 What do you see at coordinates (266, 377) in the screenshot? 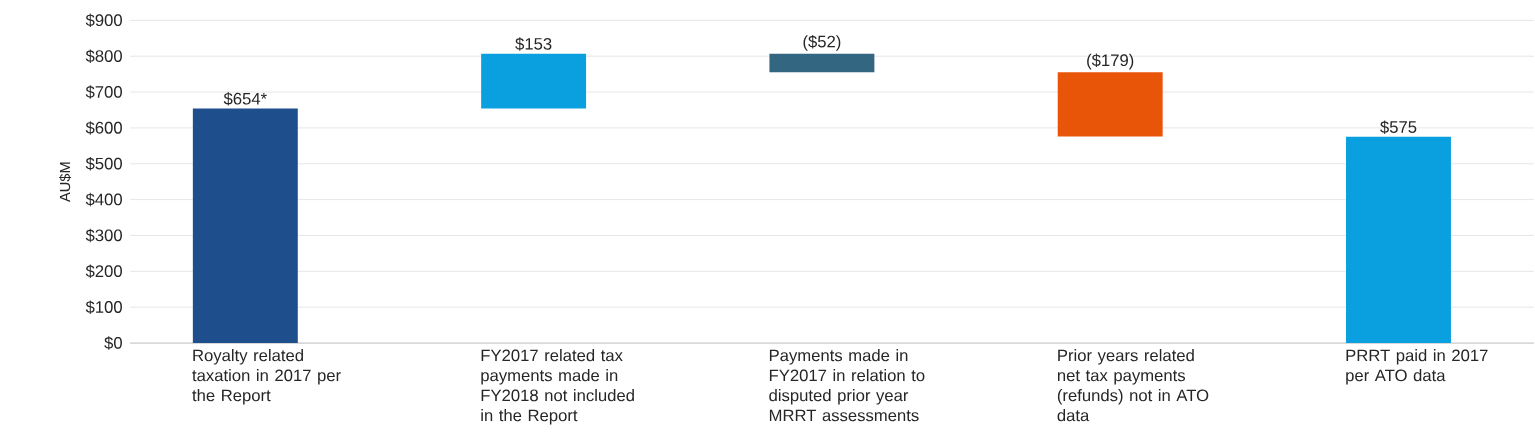
I see `x-tick-label: Royalty related taxation in 2017 per the Report` at bounding box center [266, 377].